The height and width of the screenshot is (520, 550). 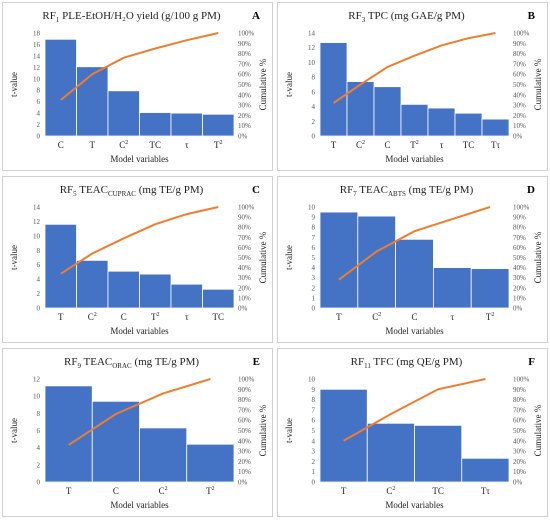 What do you see at coordinates (538, 257) in the screenshot?
I see `chart-d-y2-axis-label: Cumulative %` at bounding box center [538, 257].